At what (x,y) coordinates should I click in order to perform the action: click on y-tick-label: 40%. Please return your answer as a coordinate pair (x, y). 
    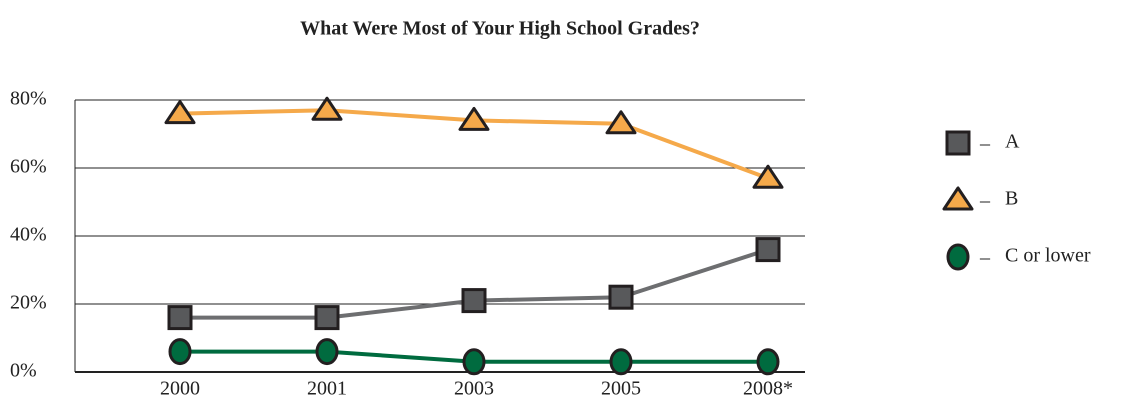
    Looking at the image, I should click on (28, 235).